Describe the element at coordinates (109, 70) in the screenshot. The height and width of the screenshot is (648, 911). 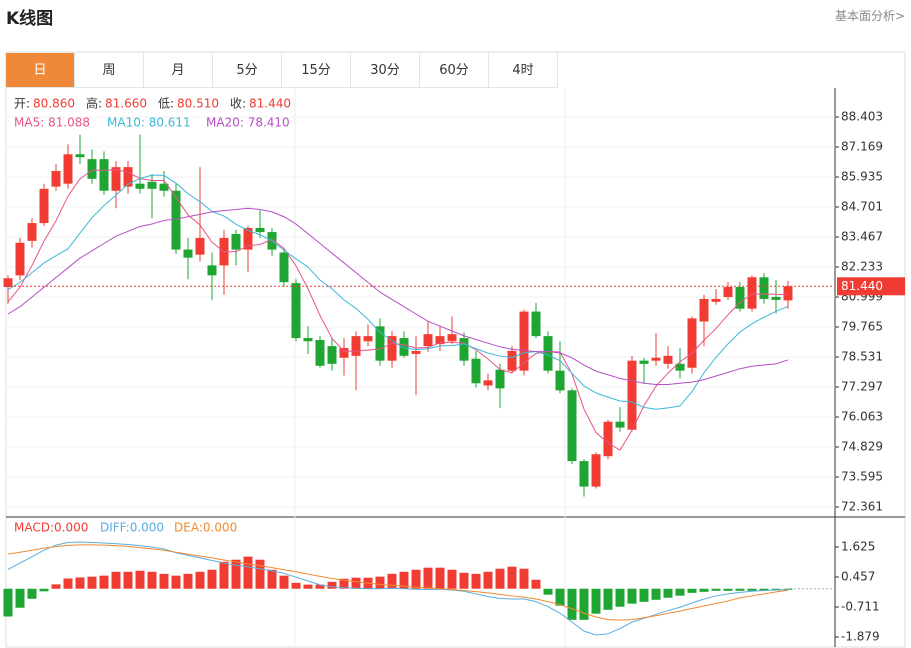
I see `tab: 周` at that location.